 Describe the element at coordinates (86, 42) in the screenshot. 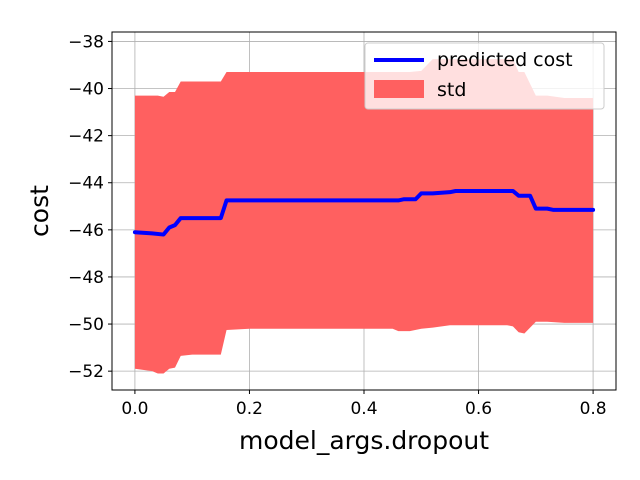

I see `y-tick-label: −38` at that location.